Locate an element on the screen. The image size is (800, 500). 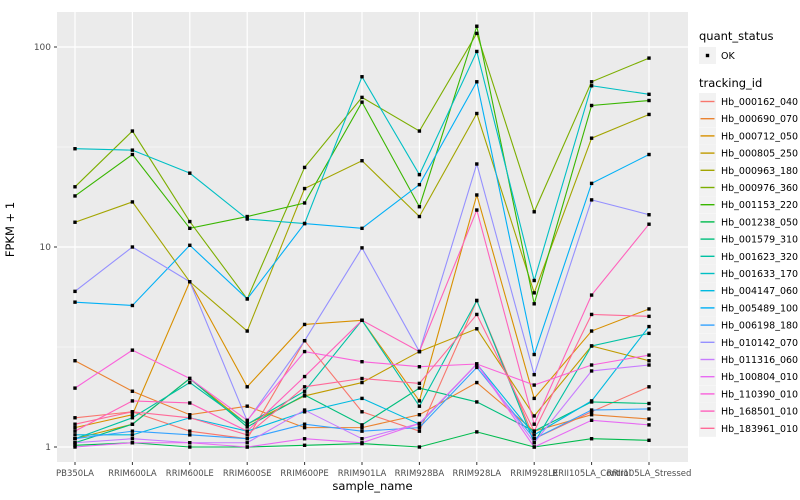
legend-label-Hb_005489_100: Hb_005489_100 is located at coordinates (759, 308).